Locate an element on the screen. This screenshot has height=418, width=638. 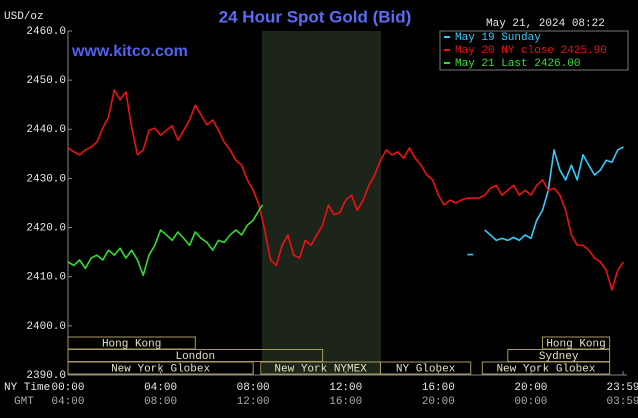
gmt-tick-label: 12:00 is located at coordinates (253, 402).